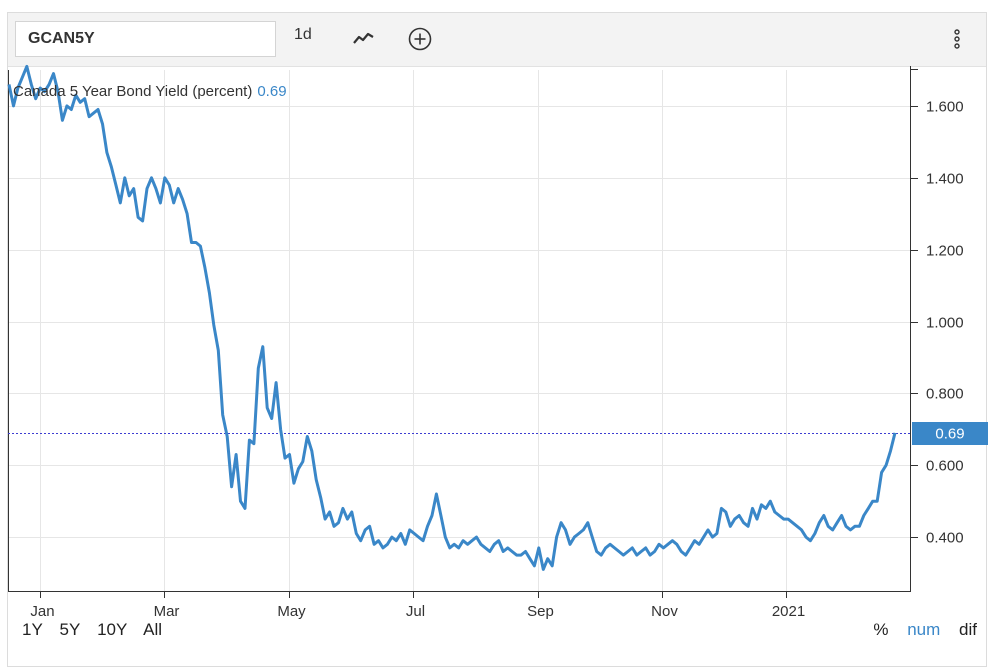 The height and width of the screenshot is (669, 989). Describe the element at coordinates (664, 611) in the screenshot. I see `x-tick-label: Nov` at that location.